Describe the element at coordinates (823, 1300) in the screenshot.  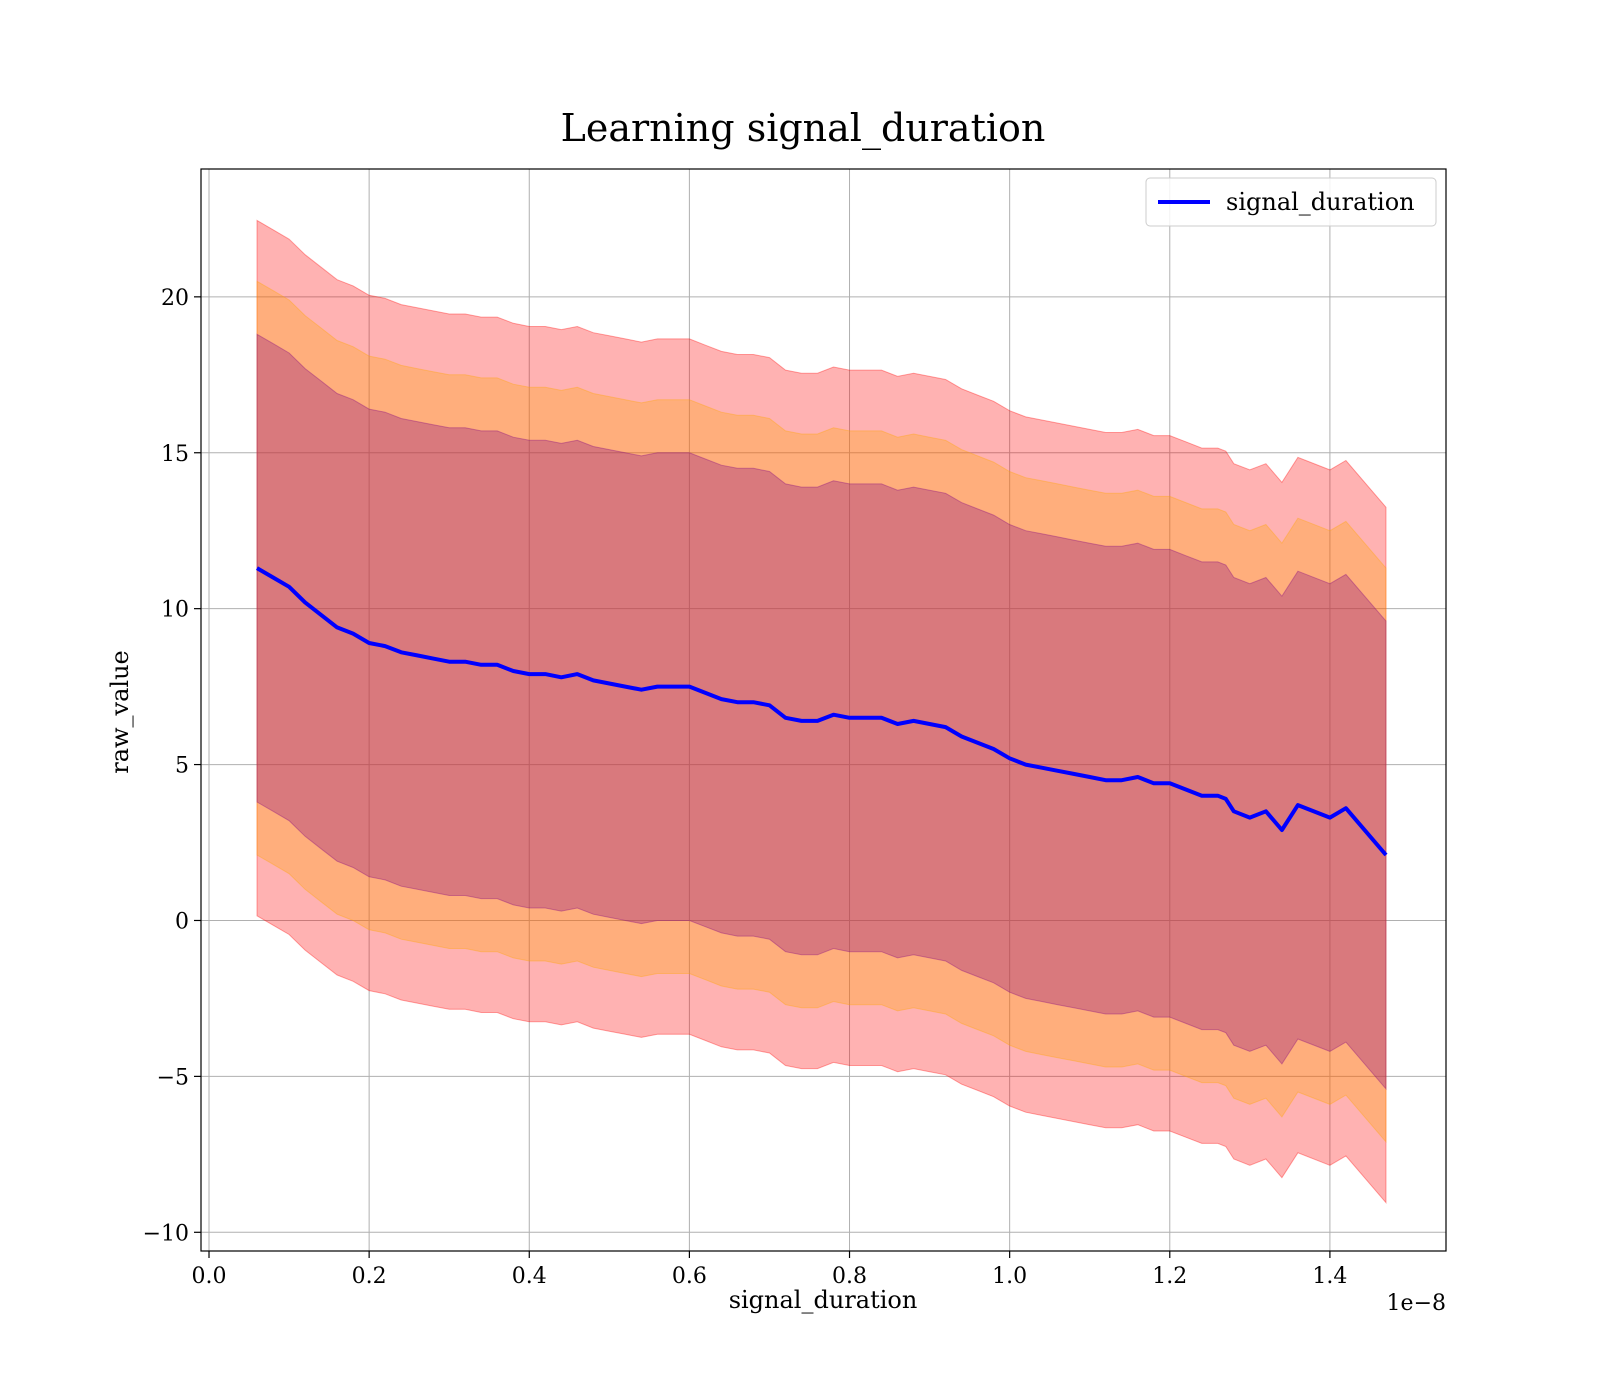
I see `x-axis-label: signal_duration` at that location.